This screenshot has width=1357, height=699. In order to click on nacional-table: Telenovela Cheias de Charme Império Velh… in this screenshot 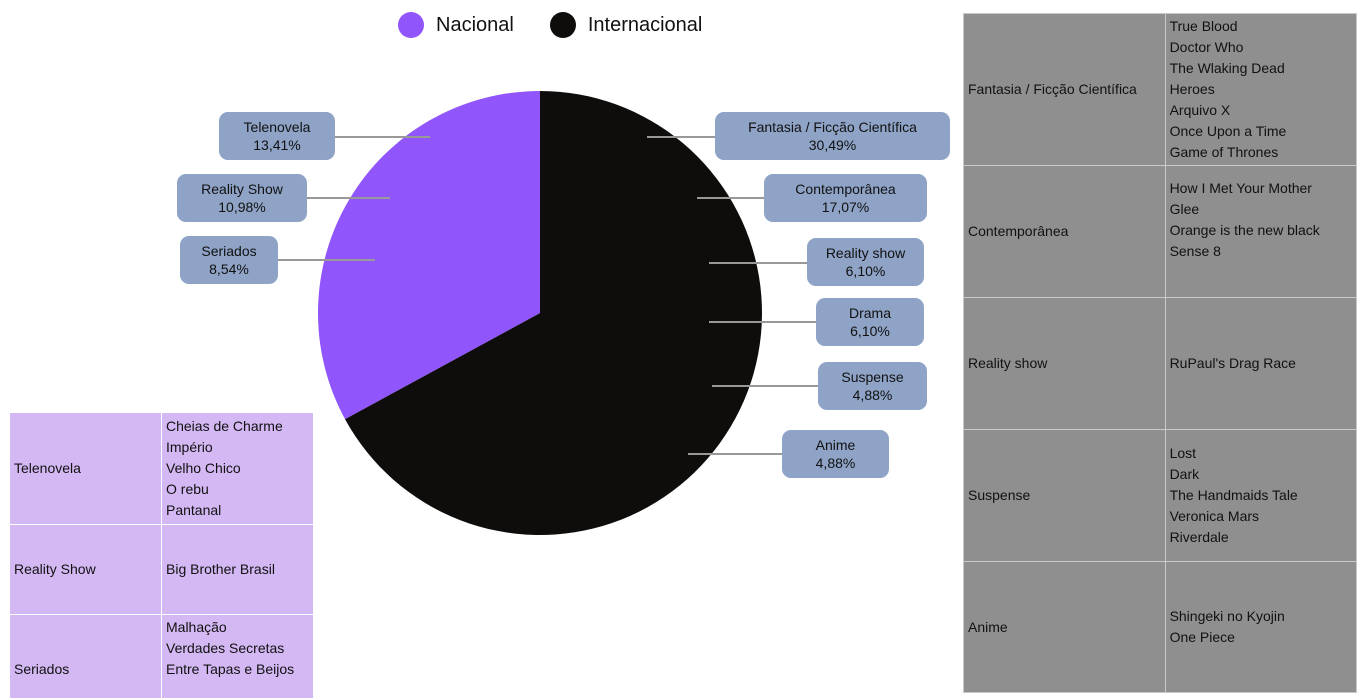, I will do `click(161, 555)`.